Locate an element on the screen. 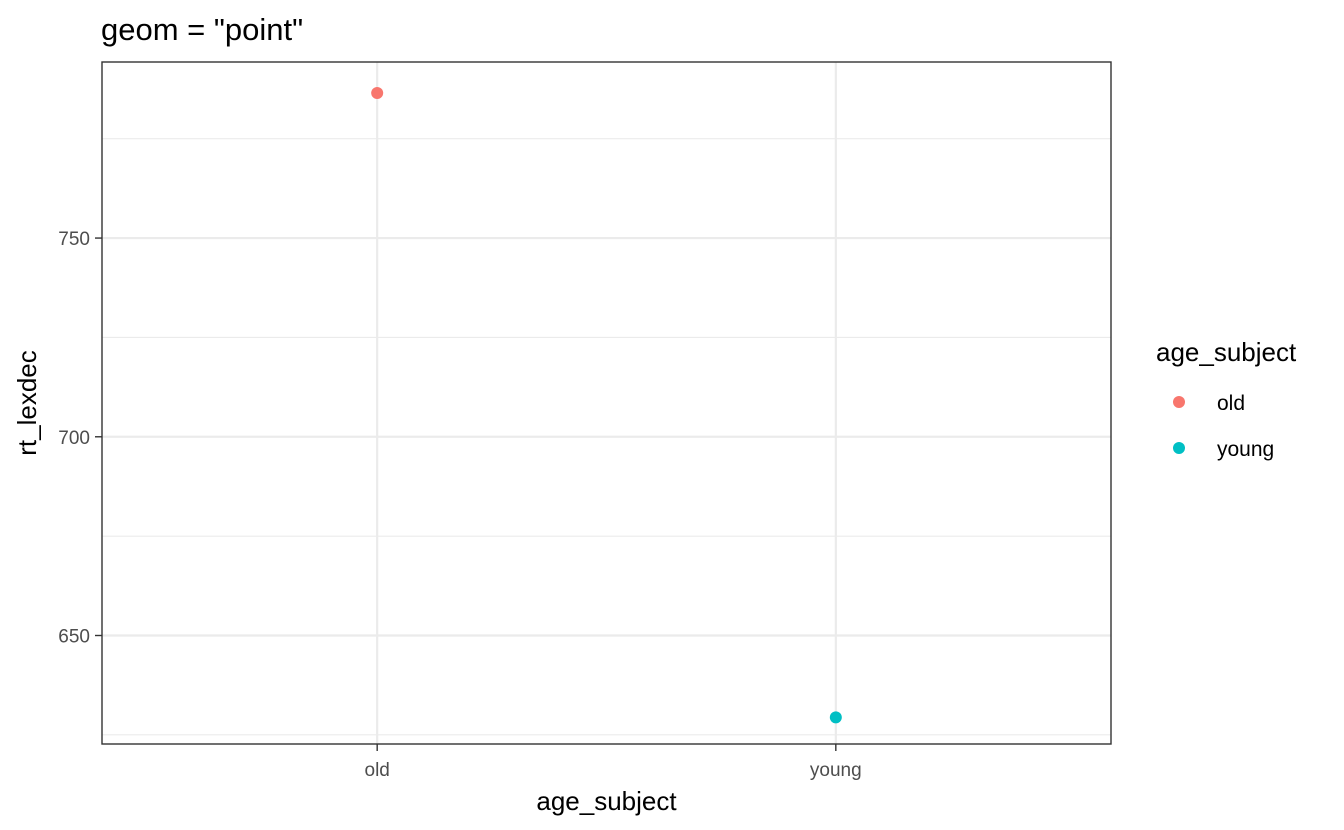 The image size is (1344, 830). legend-label-young: young is located at coordinates (1245, 449).